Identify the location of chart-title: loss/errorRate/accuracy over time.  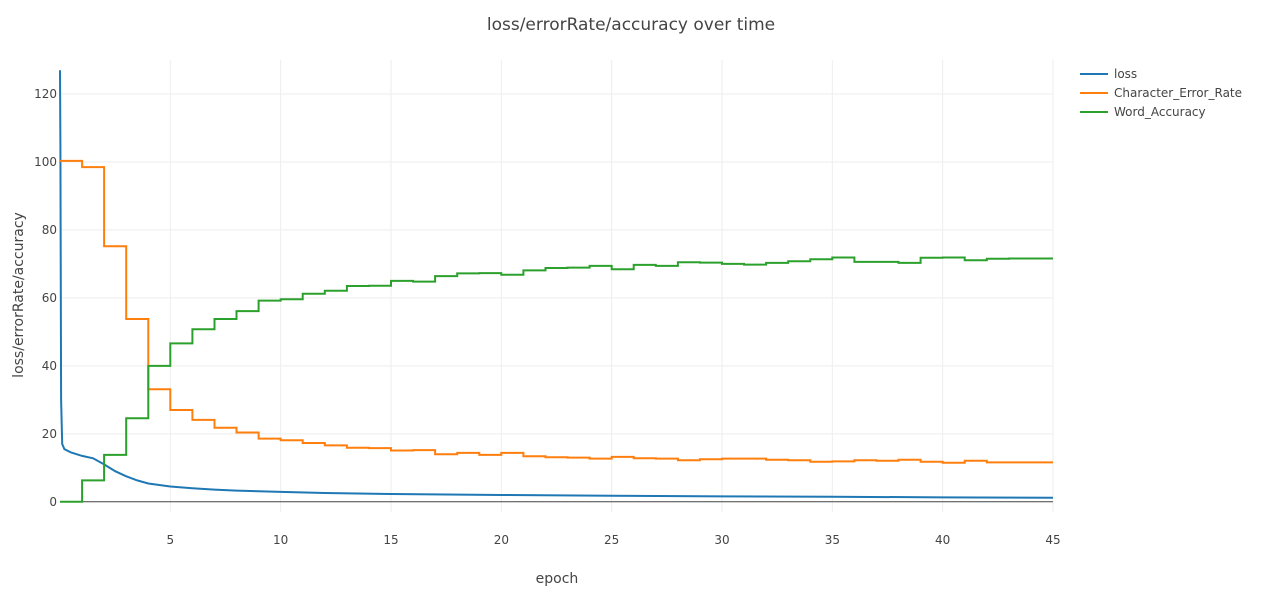
(631, 25).